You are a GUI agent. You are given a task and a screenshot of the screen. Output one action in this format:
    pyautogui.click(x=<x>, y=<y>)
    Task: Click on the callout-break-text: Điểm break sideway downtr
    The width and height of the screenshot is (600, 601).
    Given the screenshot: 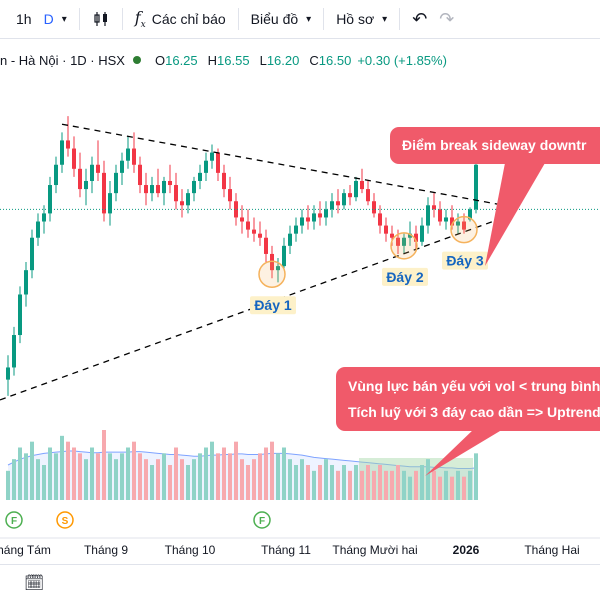 What is the action you would take?
    pyautogui.click(x=494, y=145)
    